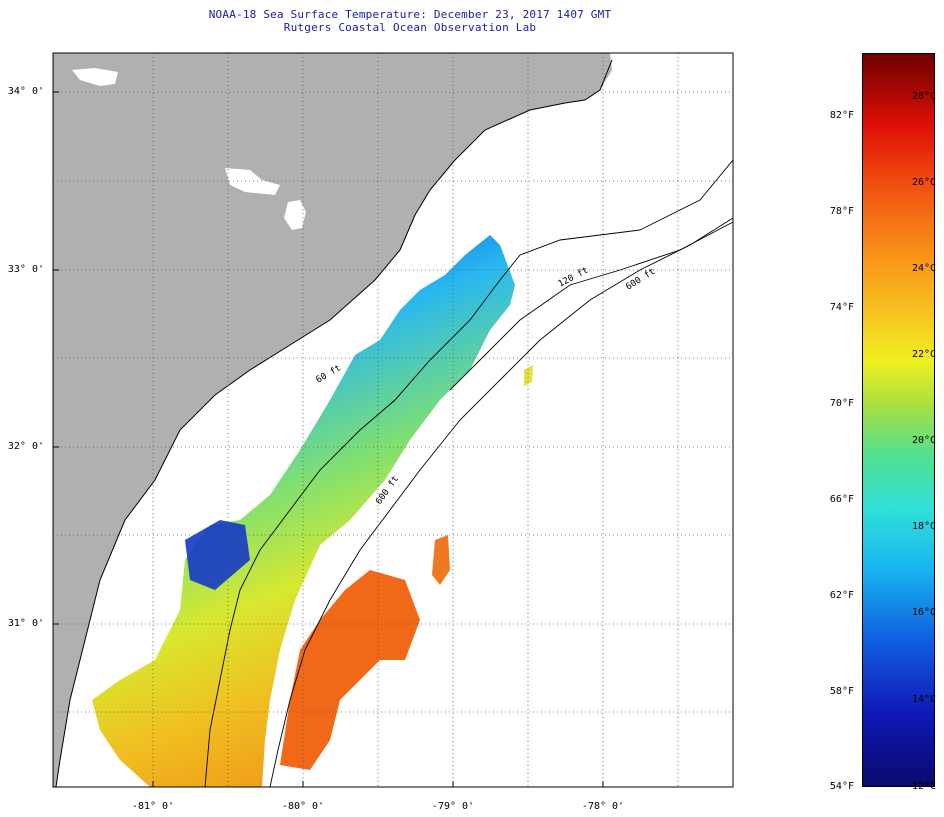 This screenshot has width=944, height=817. I want to click on lon-label: -78° 0', so click(603, 806).